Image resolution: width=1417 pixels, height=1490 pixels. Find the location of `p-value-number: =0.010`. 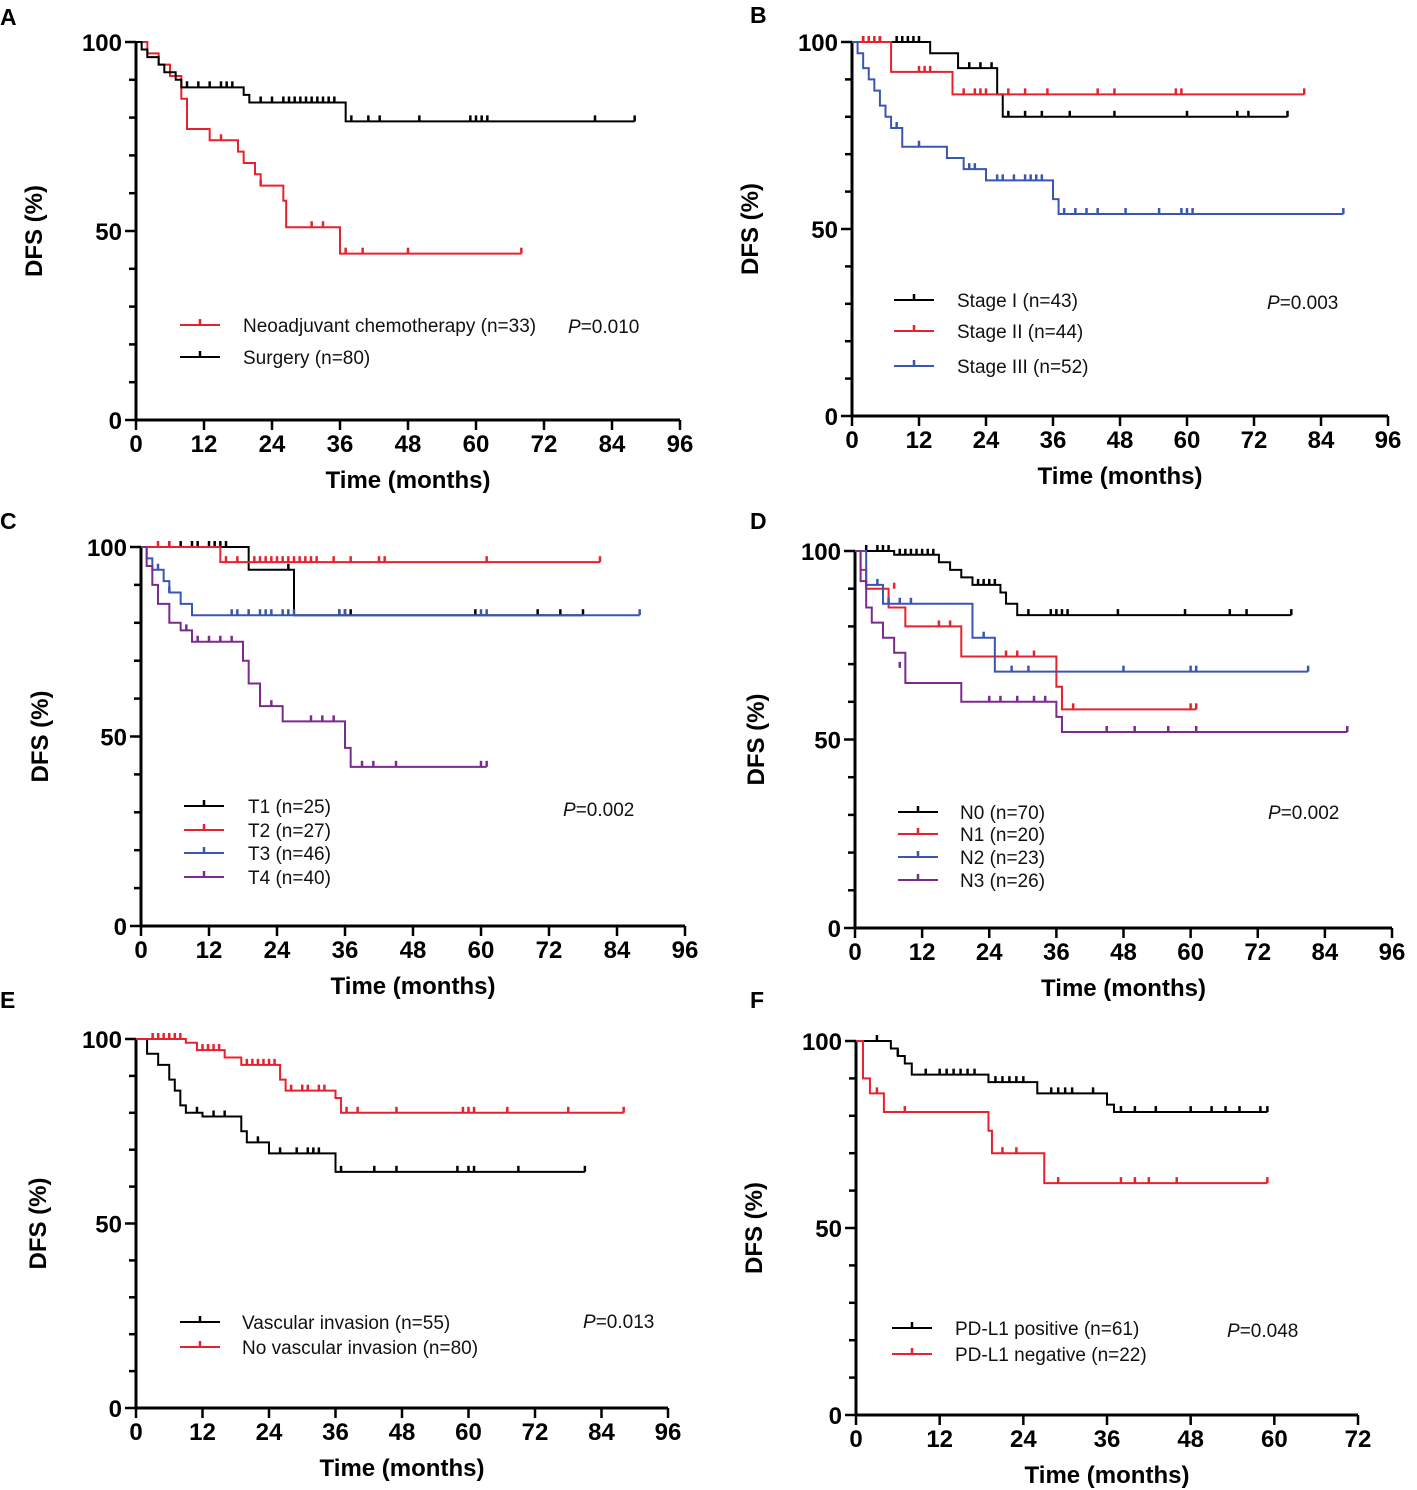

p-value-number: =0.010 is located at coordinates (610, 327).